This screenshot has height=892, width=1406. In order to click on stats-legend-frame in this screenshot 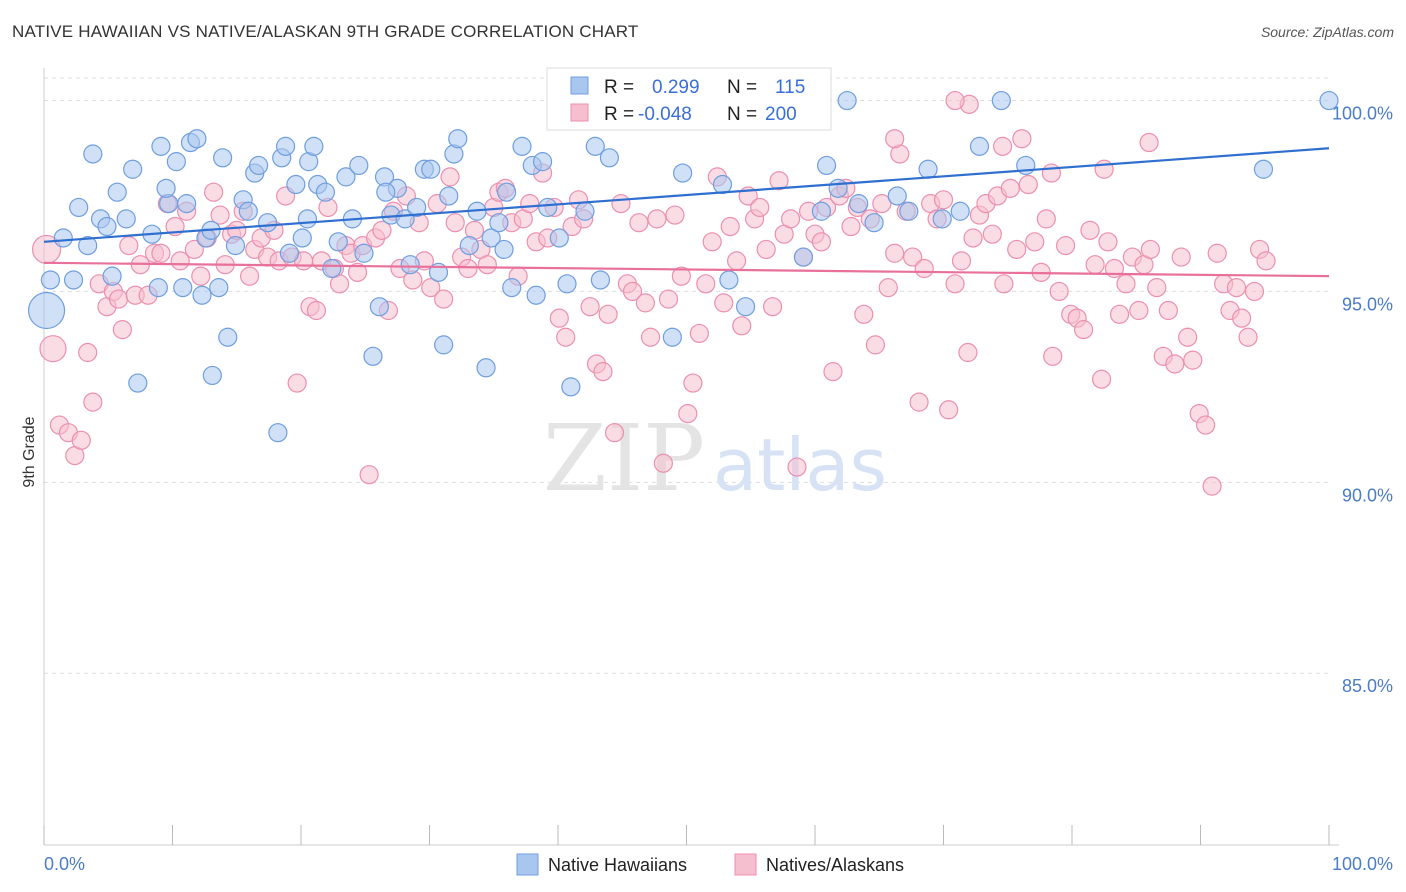, I will do `click(689, 99)`.